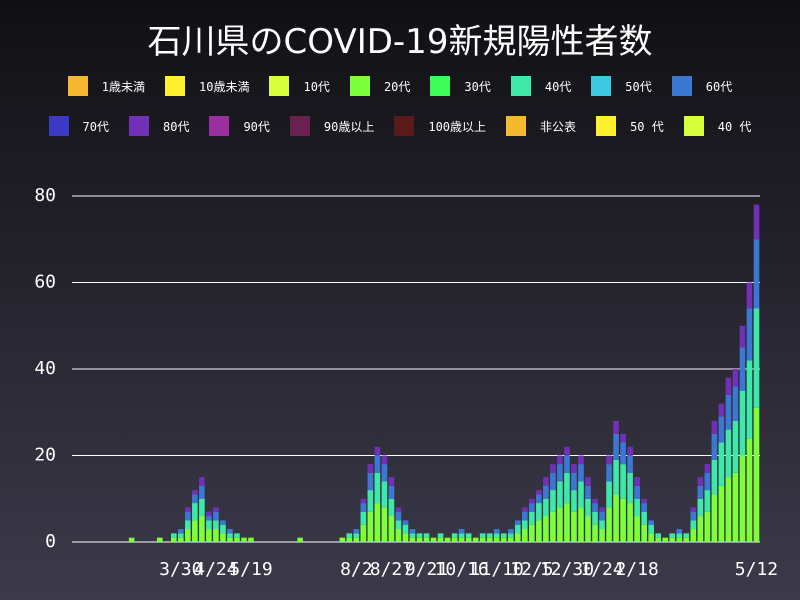 This screenshot has height=600, width=800. I want to click on legend-item: 30代, so click(460, 86).